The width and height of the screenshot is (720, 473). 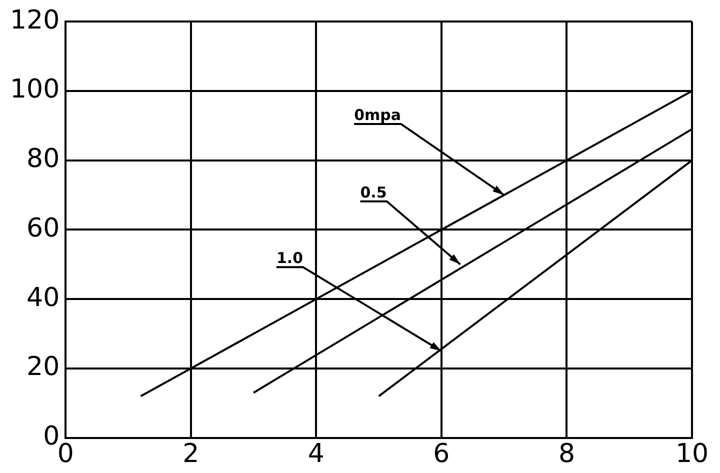 What do you see at coordinates (43, 297) in the screenshot?
I see `y-tick-label: 40` at bounding box center [43, 297].